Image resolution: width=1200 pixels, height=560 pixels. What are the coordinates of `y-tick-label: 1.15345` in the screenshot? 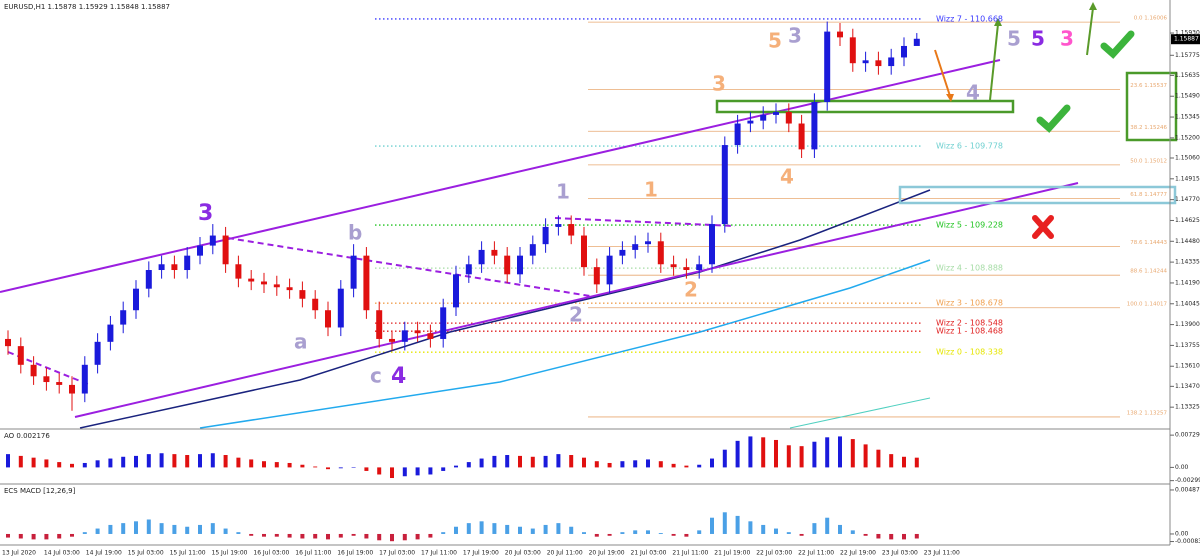 It's located at (1187, 117).